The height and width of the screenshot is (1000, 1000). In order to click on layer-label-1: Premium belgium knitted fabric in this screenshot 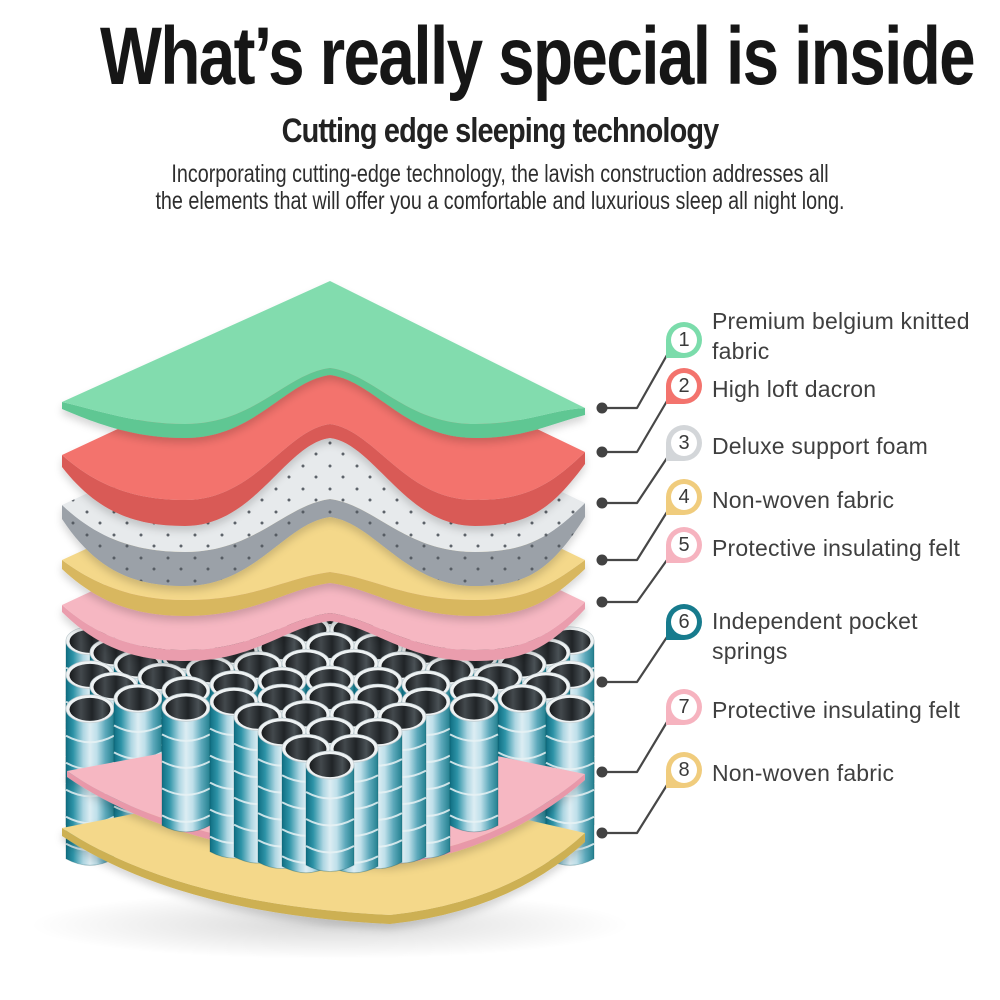, I will do `click(841, 336)`.